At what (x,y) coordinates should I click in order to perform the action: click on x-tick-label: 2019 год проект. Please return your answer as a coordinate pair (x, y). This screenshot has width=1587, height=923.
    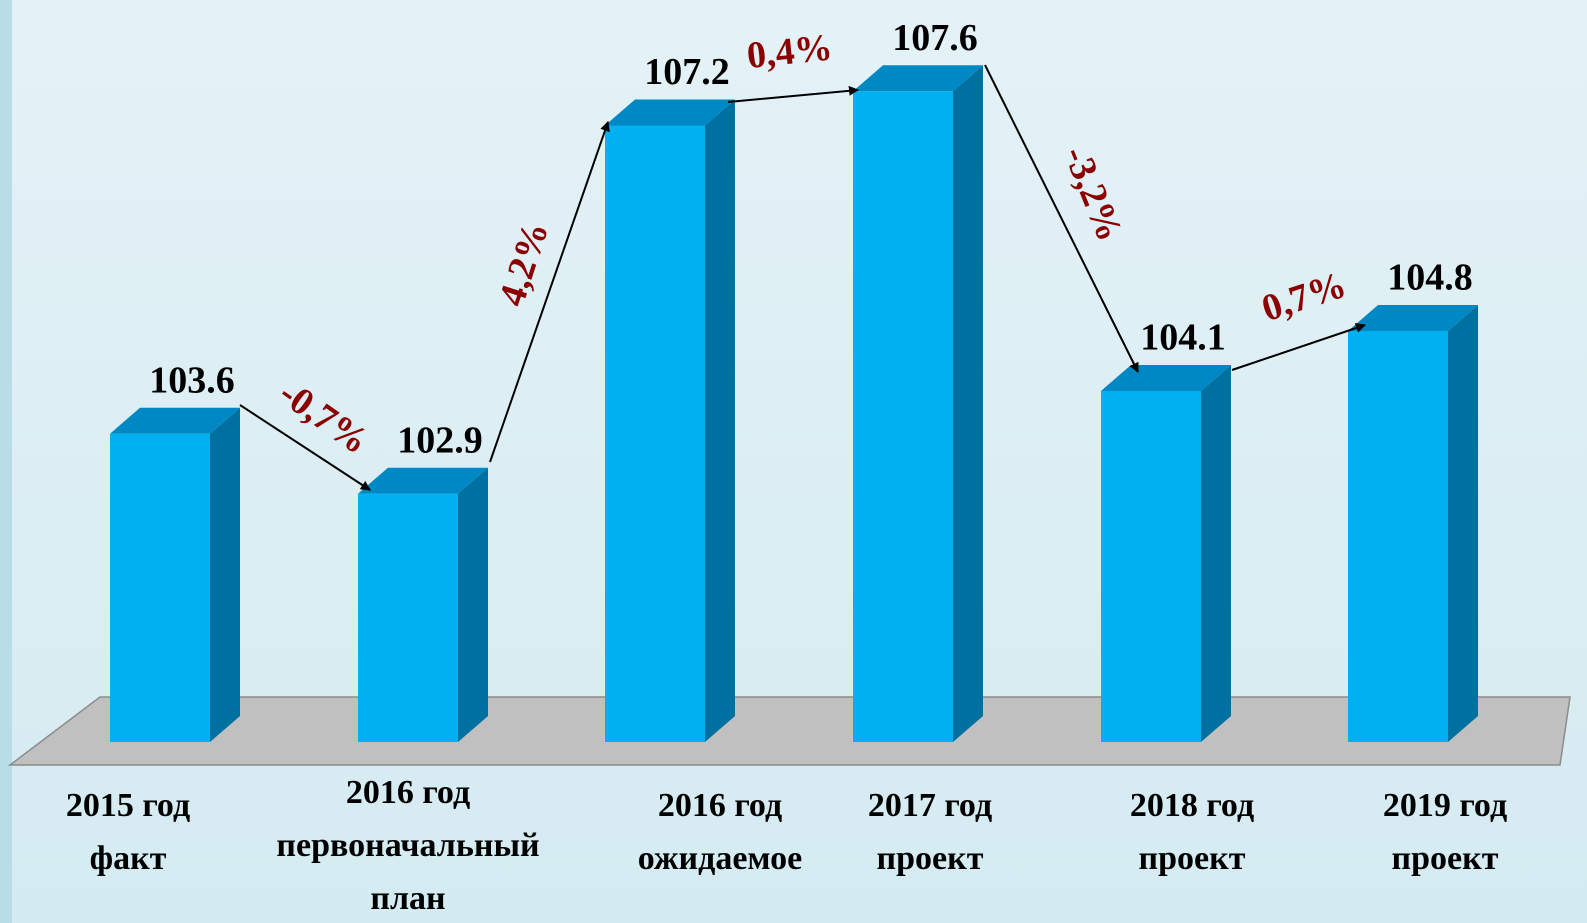
    Looking at the image, I should click on (1445, 832).